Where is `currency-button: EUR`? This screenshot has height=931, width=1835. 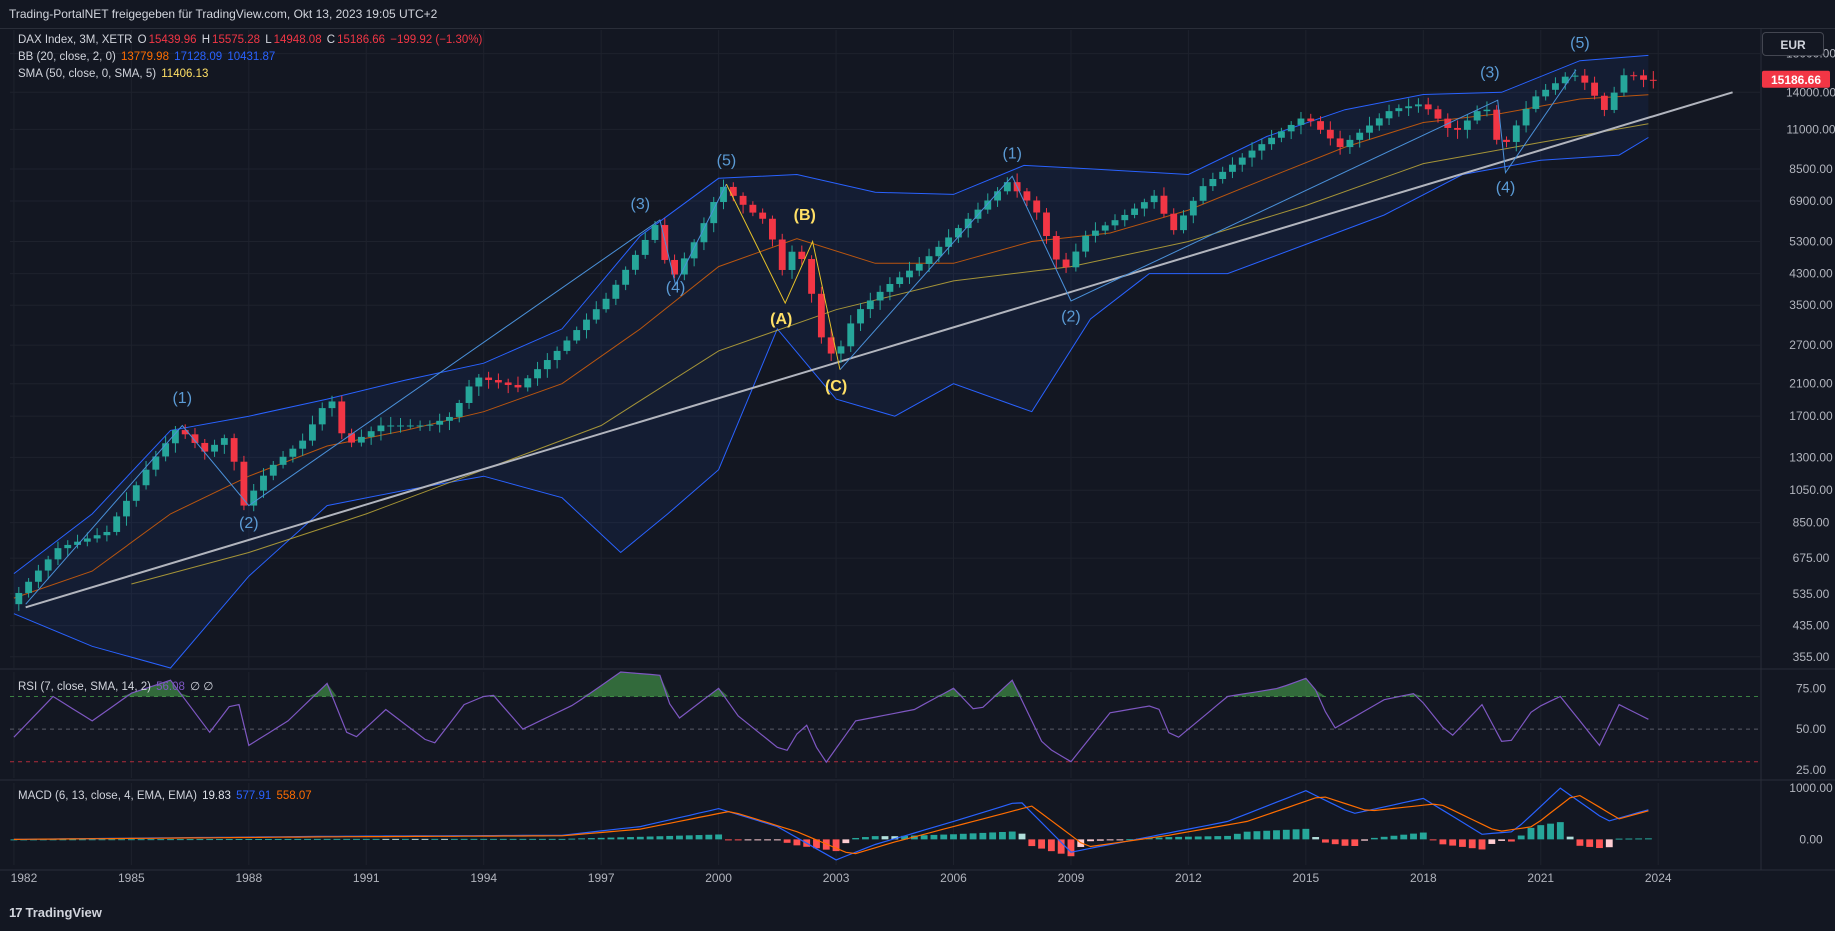
currency-button: EUR is located at coordinates (1793, 44).